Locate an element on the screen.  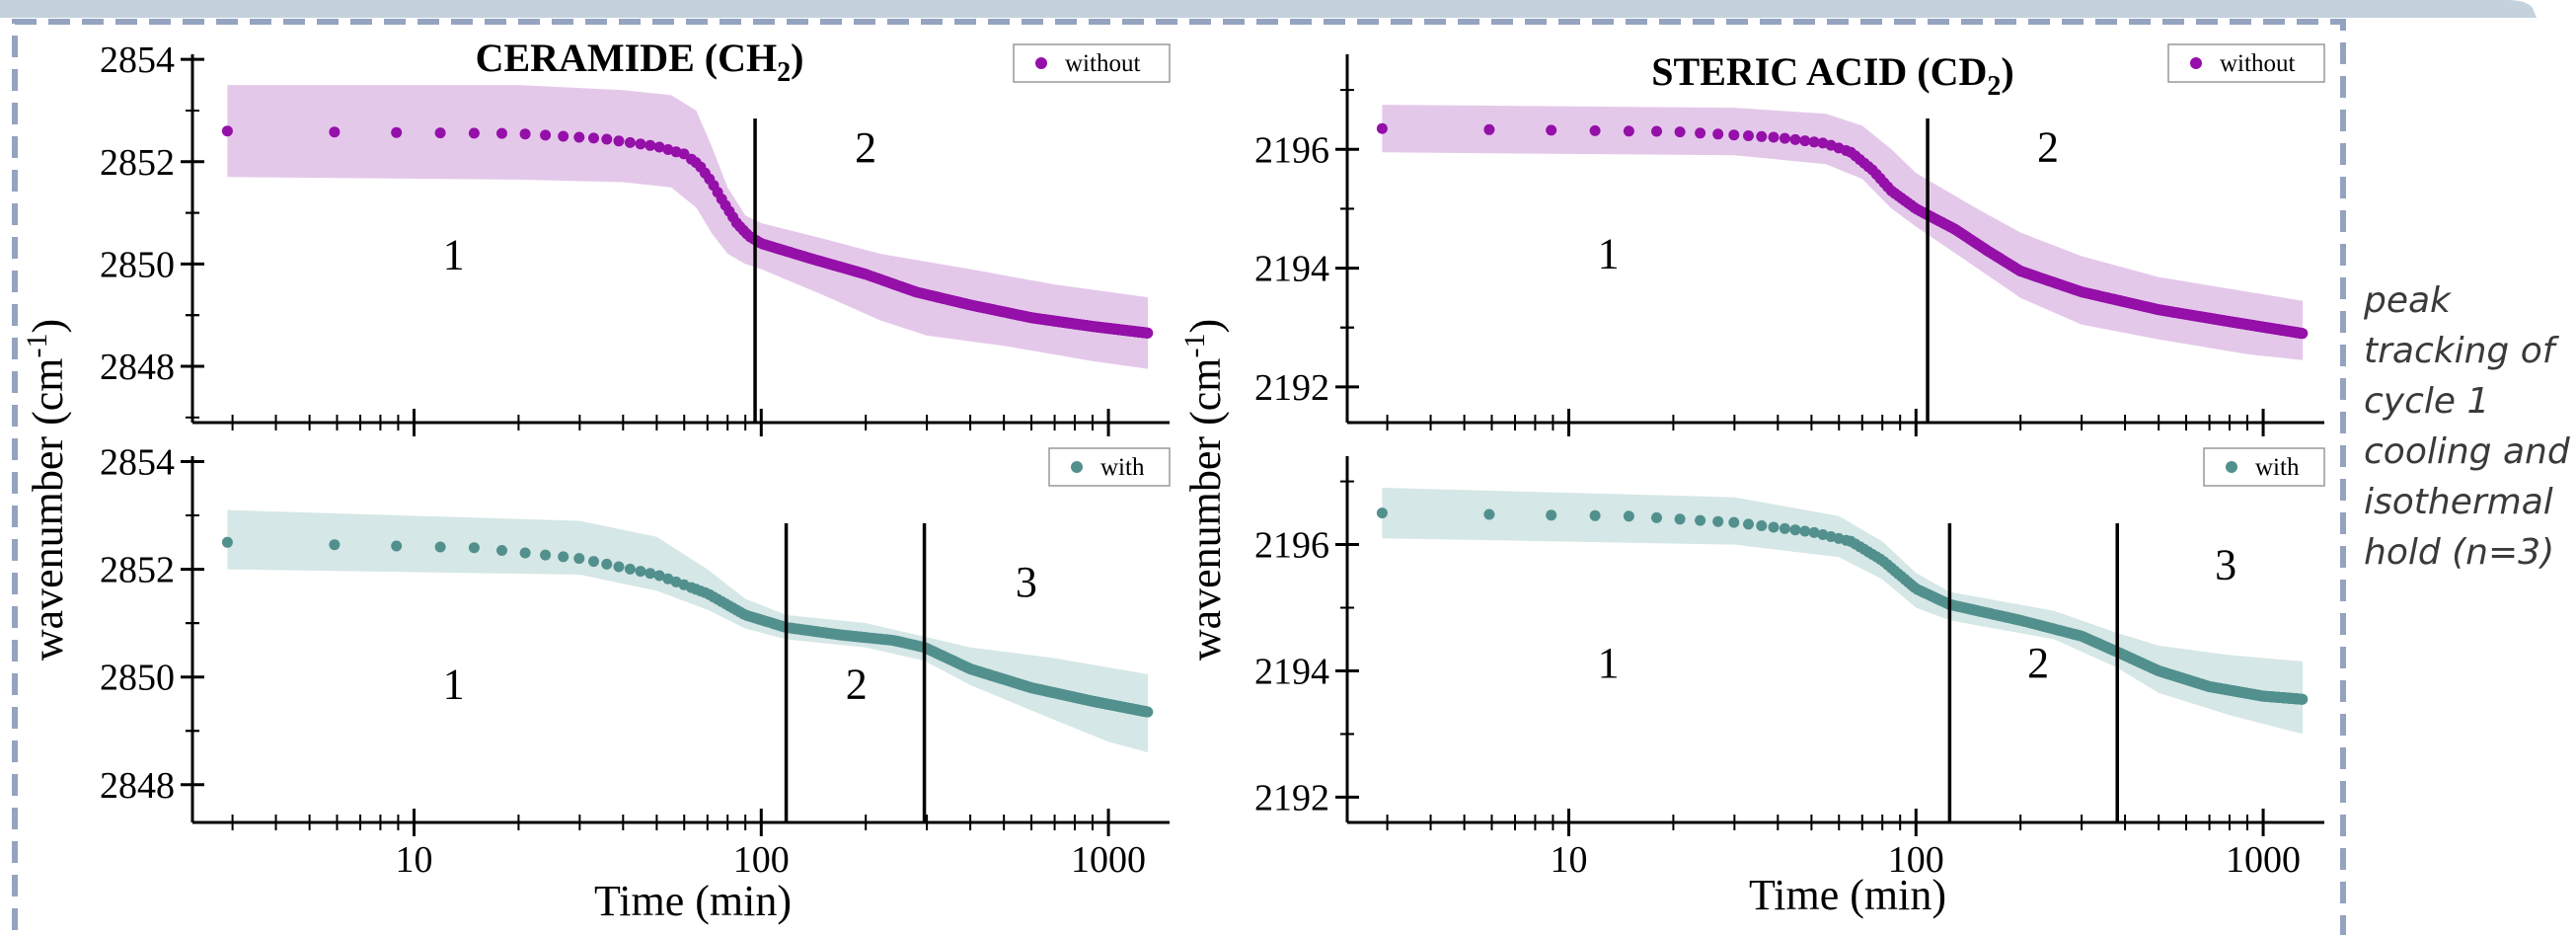
title-ceramide: CERAMIDE (CH2) is located at coordinates (640, 62).